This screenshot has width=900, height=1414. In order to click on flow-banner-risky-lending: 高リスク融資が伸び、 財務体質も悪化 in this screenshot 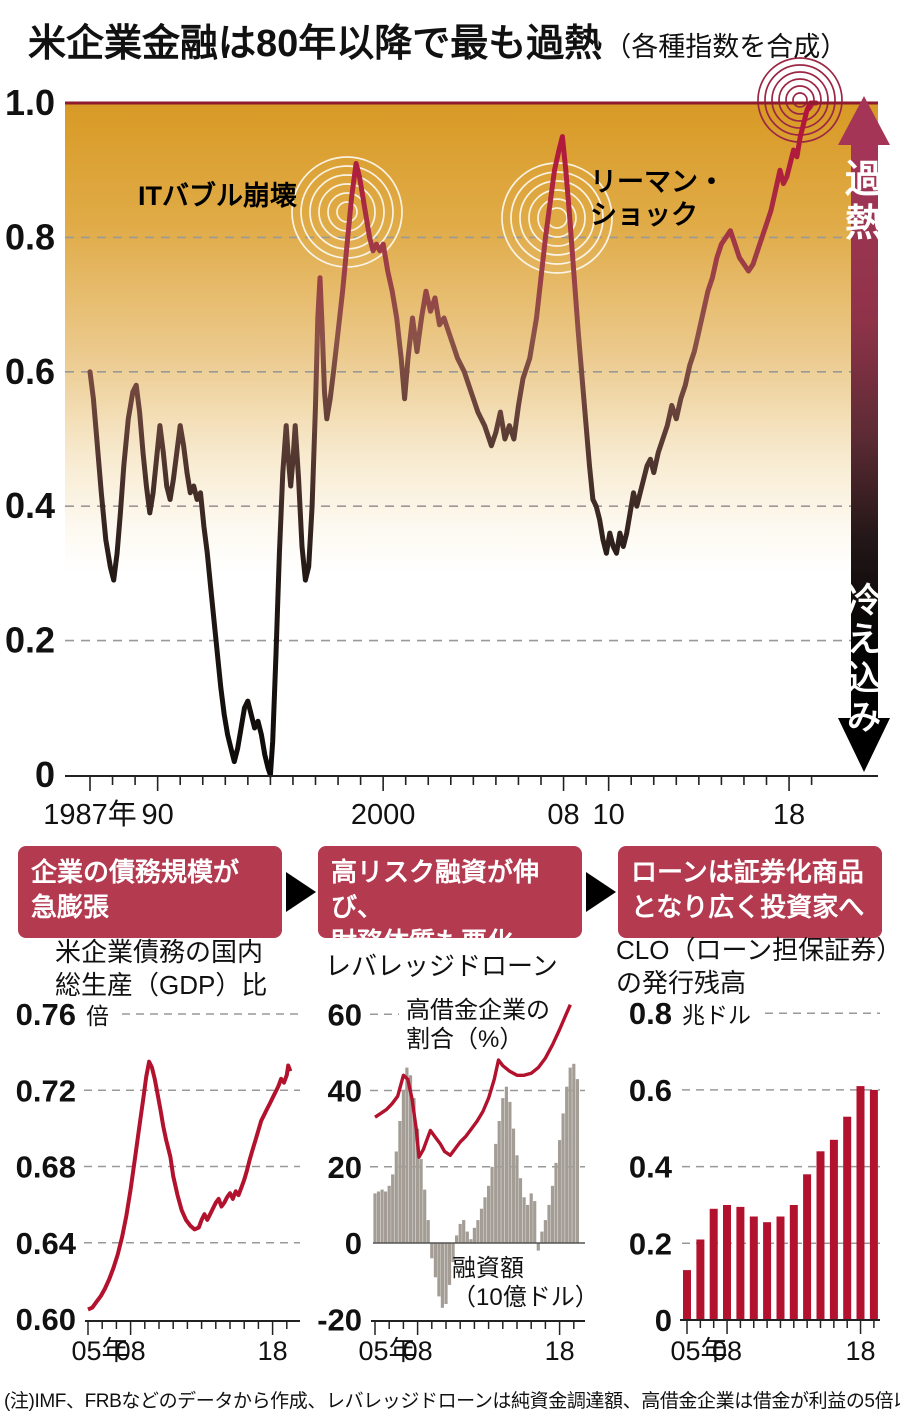, I will do `click(450, 901)`.